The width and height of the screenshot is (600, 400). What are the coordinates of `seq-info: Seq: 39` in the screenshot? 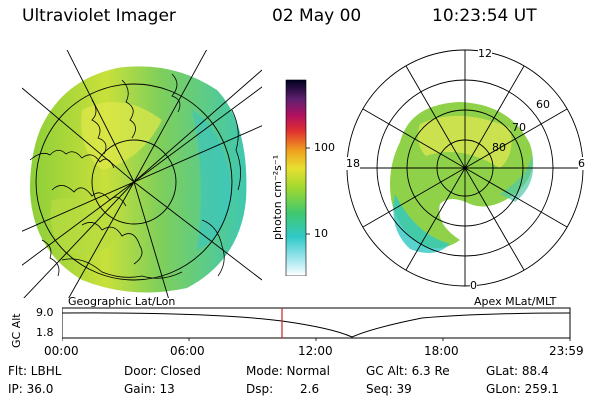 It's located at (389, 389).